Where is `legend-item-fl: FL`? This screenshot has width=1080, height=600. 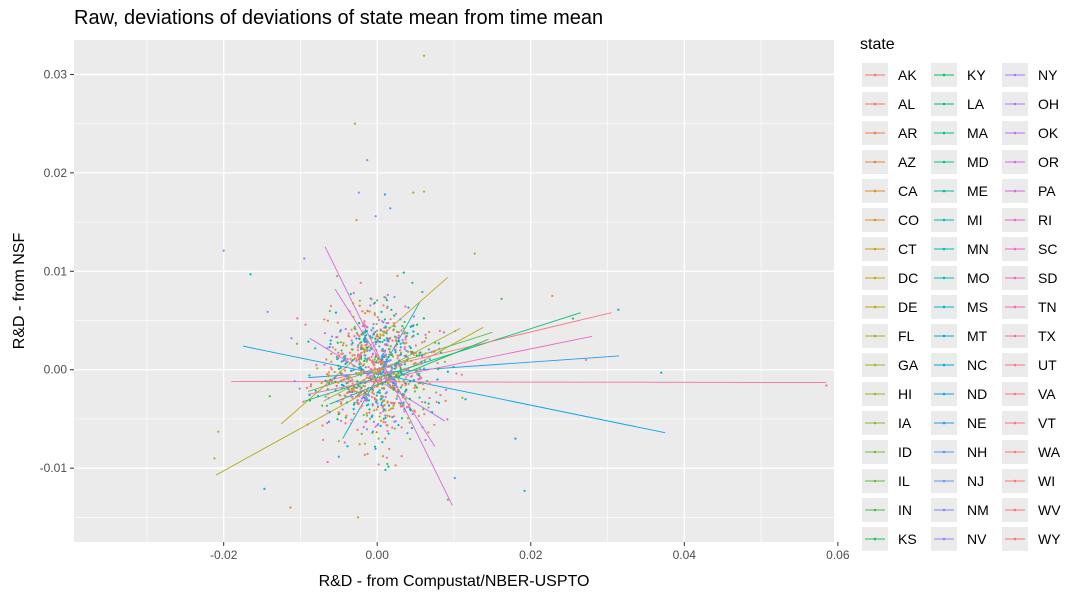 legend-item-fl: FL is located at coordinates (888, 336).